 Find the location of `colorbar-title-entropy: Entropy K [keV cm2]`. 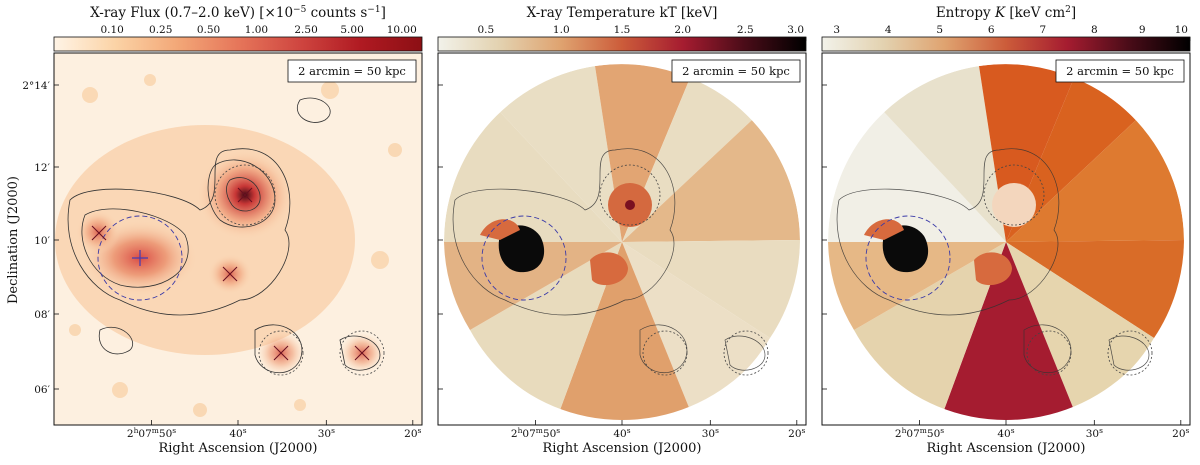

colorbar-title-entropy: Entropy K [keV cm2] is located at coordinates (1006, 13).